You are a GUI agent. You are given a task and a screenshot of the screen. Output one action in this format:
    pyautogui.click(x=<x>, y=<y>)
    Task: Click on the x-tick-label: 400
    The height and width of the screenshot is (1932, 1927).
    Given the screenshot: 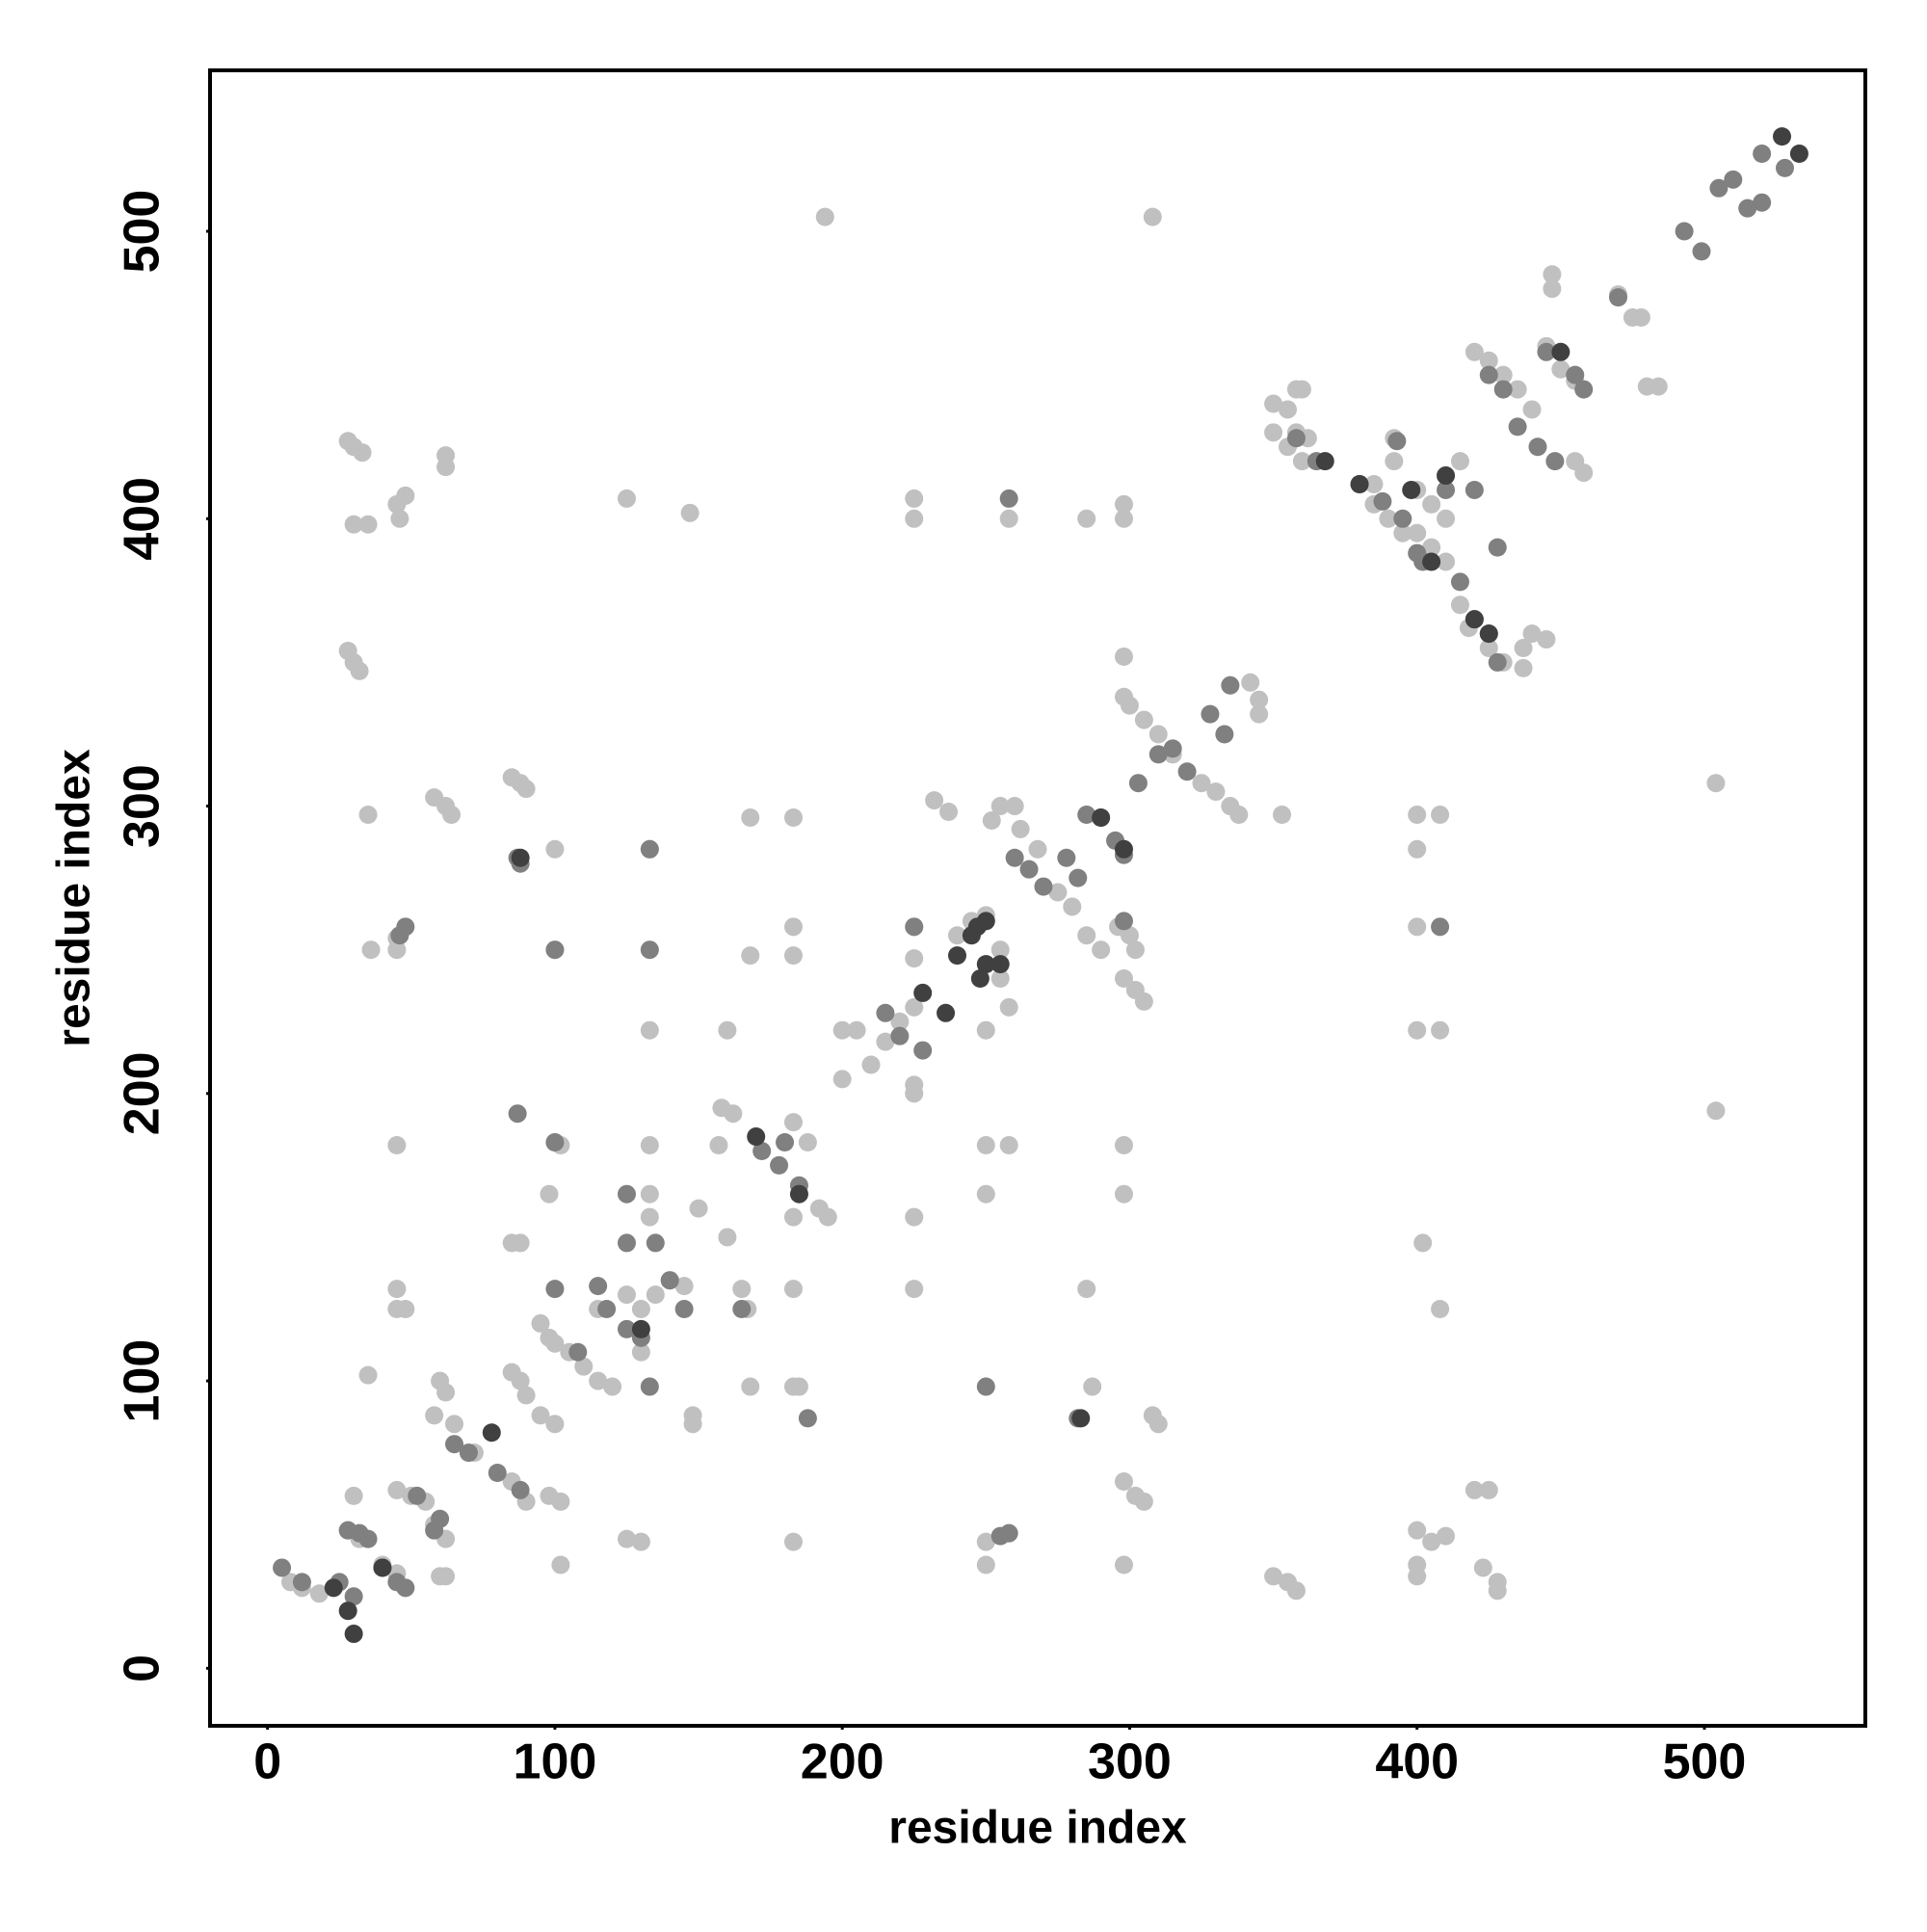 What is the action you would take?
    pyautogui.click(x=1417, y=1762)
    